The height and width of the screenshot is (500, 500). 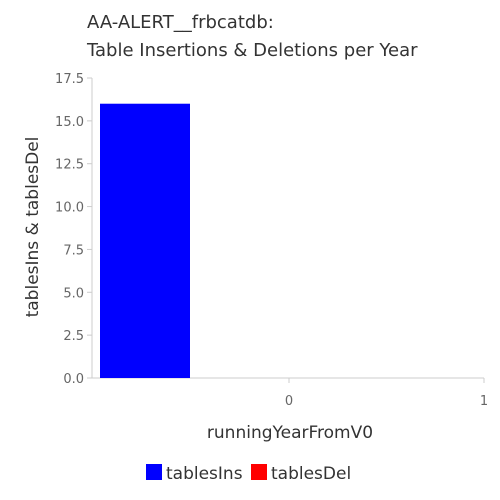 What do you see at coordinates (248, 474) in the screenshot?
I see `legend: tablesIns tablesDel` at bounding box center [248, 474].